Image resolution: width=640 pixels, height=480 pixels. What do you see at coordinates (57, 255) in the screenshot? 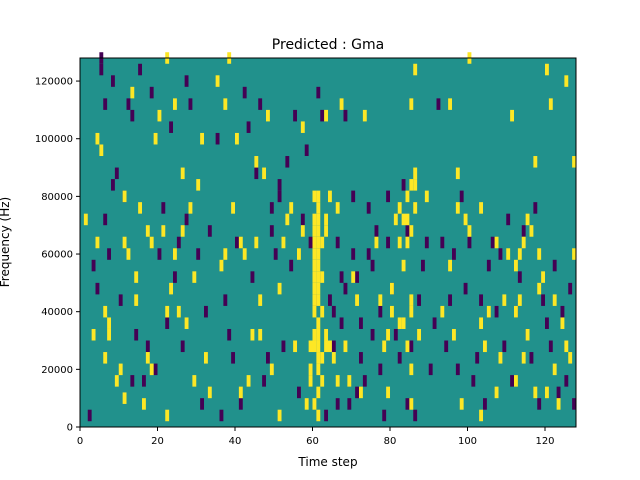
I see `y-axis: 0 20000 40000 60000 80000 100000 120000` at bounding box center [57, 255].